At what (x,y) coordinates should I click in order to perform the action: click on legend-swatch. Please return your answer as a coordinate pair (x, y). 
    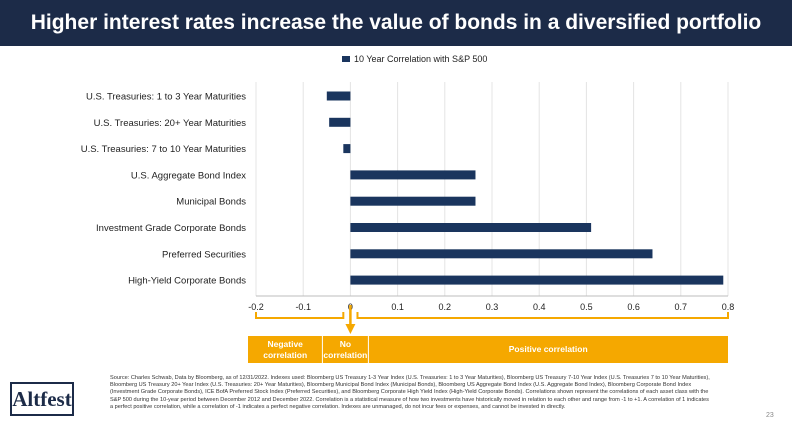
    Looking at the image, I should click on (346, 59).